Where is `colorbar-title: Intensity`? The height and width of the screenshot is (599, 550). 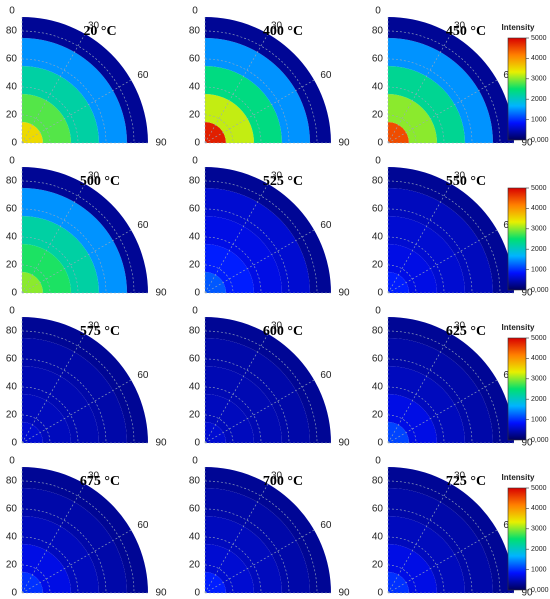 colorbar-title: Intensity is located at coordinates (518, 27).